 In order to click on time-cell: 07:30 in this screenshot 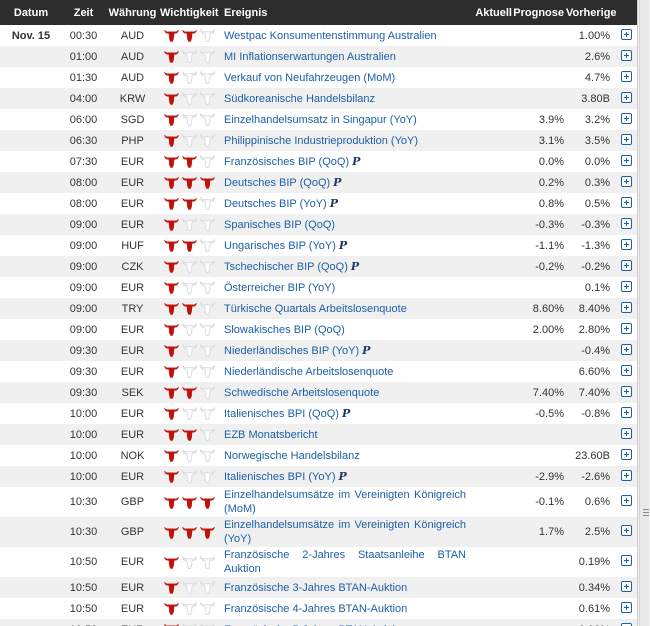, I will do `click(83, 161)`.